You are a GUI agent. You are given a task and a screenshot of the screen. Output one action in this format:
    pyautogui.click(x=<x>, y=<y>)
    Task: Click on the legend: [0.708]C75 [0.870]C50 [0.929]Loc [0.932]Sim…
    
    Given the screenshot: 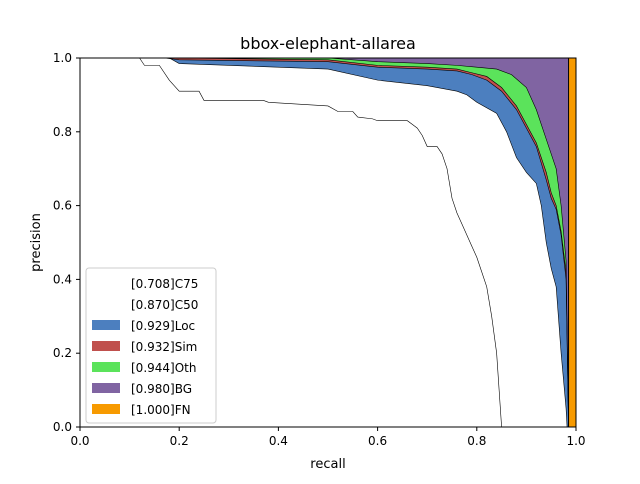 What is the action you would take?
    pyautogui.click(x=151, y=345)
    